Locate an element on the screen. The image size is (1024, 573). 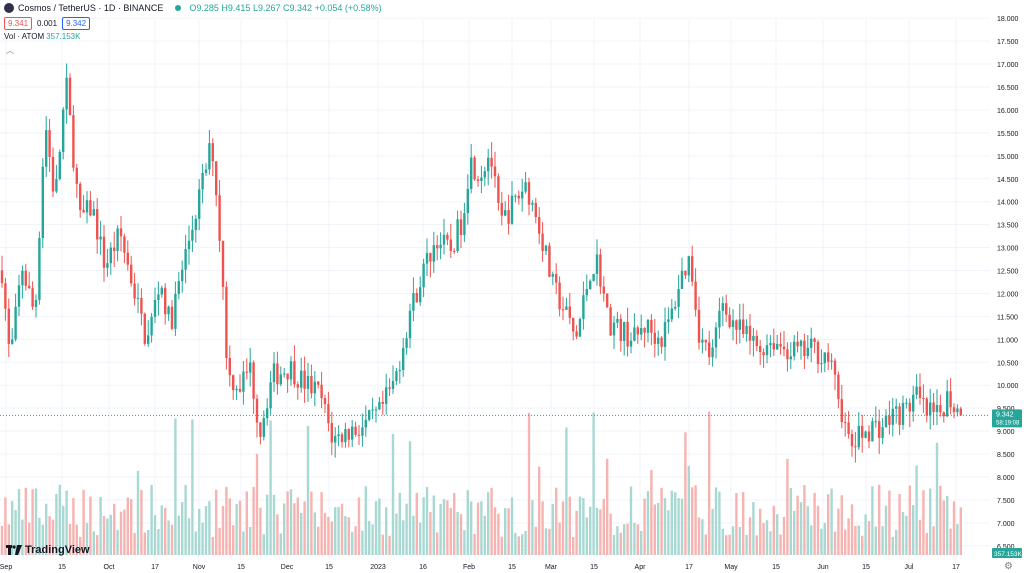
collapse-legend-icon: ︿ is located at coordinates (10, 50).